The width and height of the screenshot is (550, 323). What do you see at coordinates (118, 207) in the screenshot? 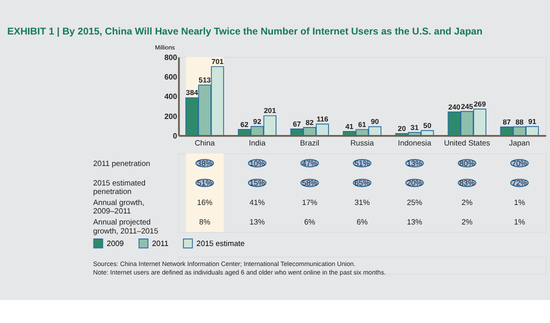
I see `y-tick-label: Annual growth, 2009–2011` at bounding box center [118, 207].